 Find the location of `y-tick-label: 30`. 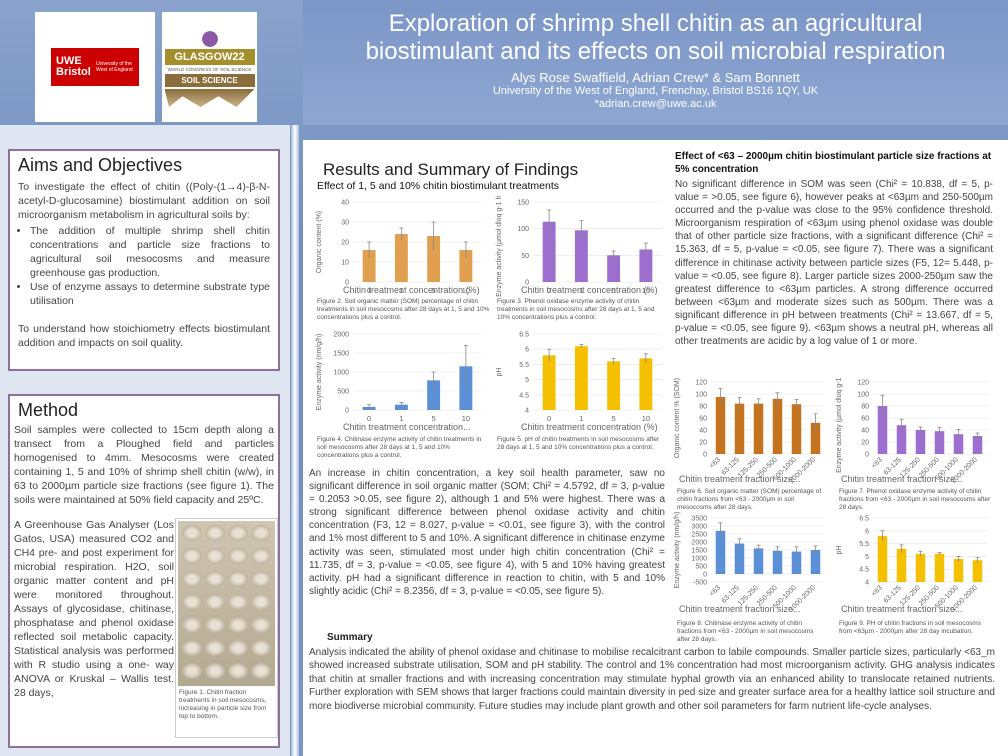

y-tick-label: 30 is located at coordinates (345, 223).